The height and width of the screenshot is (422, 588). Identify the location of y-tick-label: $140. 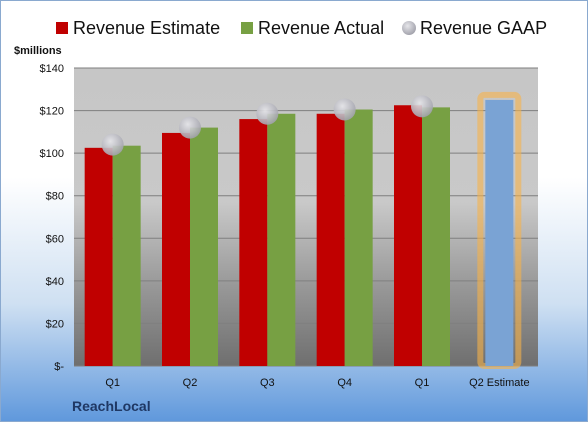
(52, 69).